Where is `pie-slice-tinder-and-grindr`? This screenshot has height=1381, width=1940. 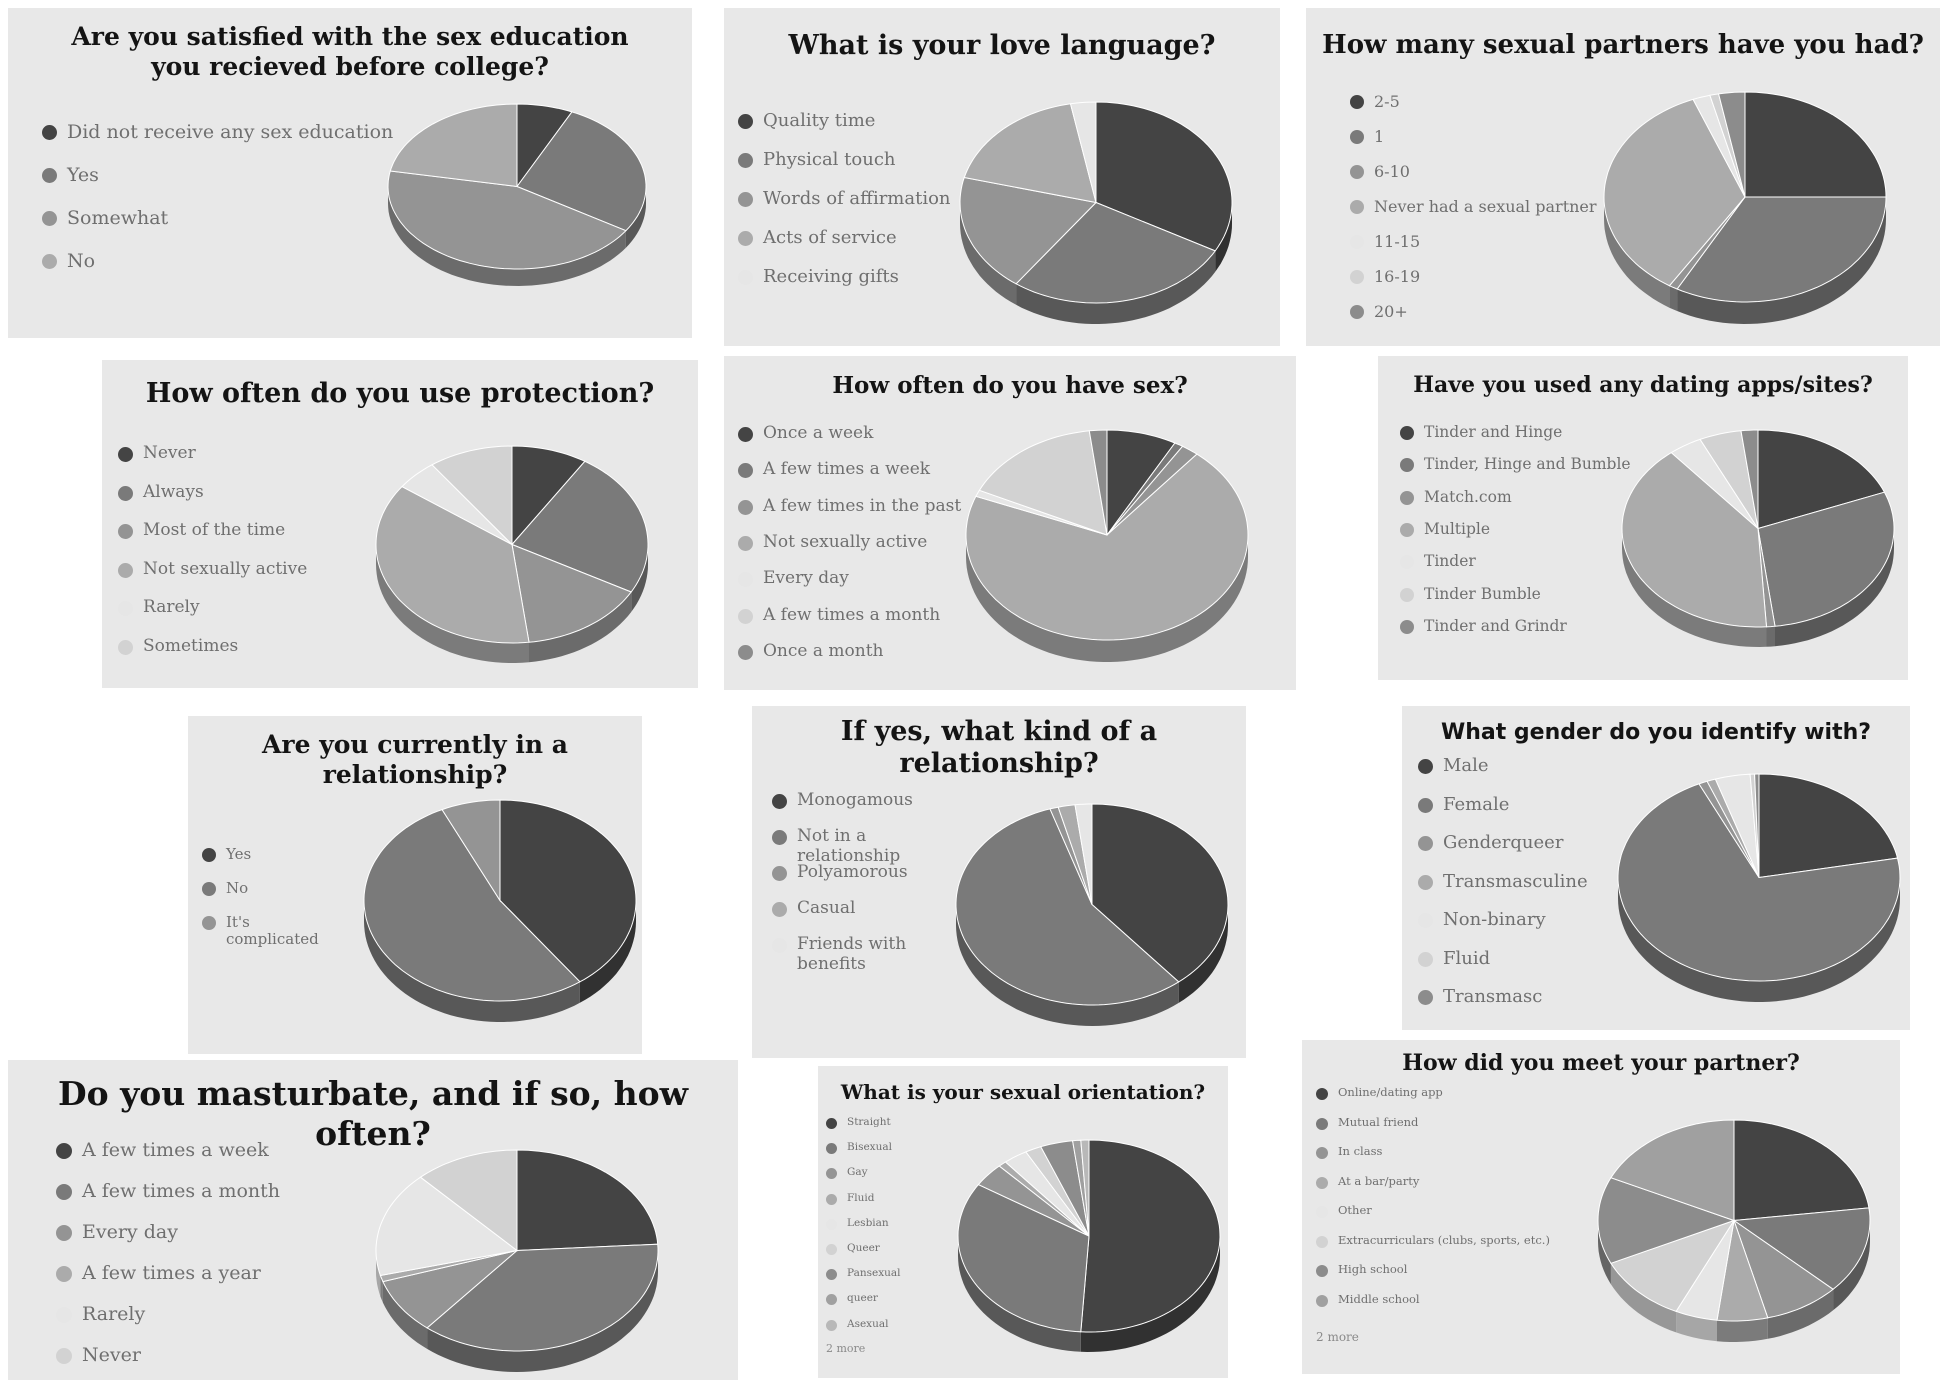
pie-slice-tinder-and-grindr is located at coordinates (1749, 479).